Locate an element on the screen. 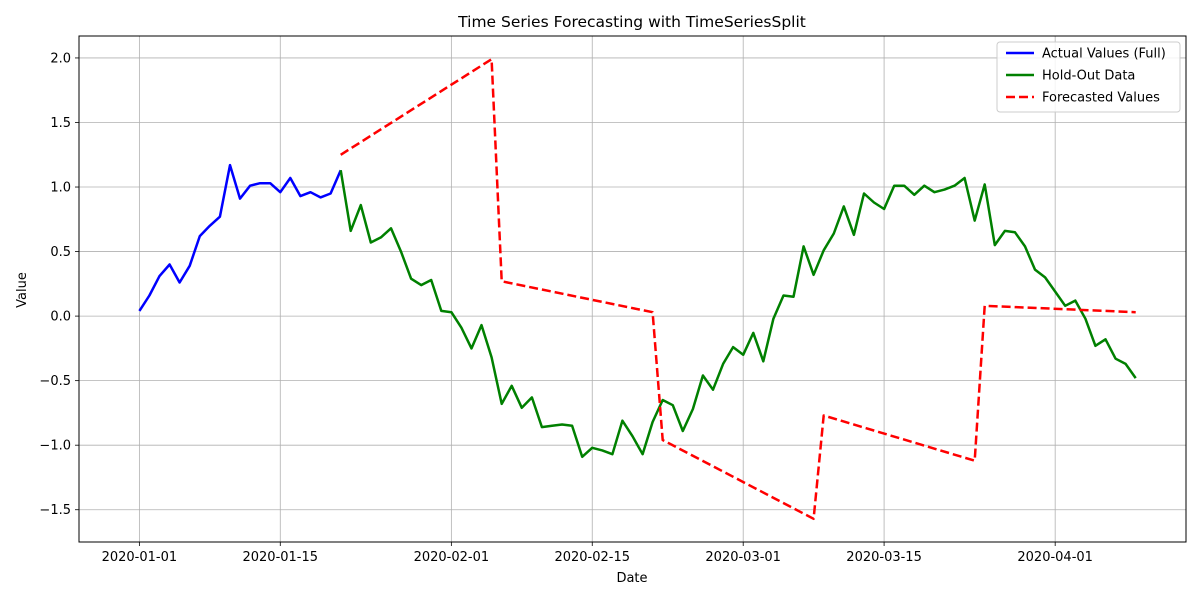 The height and width of the screenshot is (600, 1200). x-axis-title: Date is located at coordinates (631, 578).